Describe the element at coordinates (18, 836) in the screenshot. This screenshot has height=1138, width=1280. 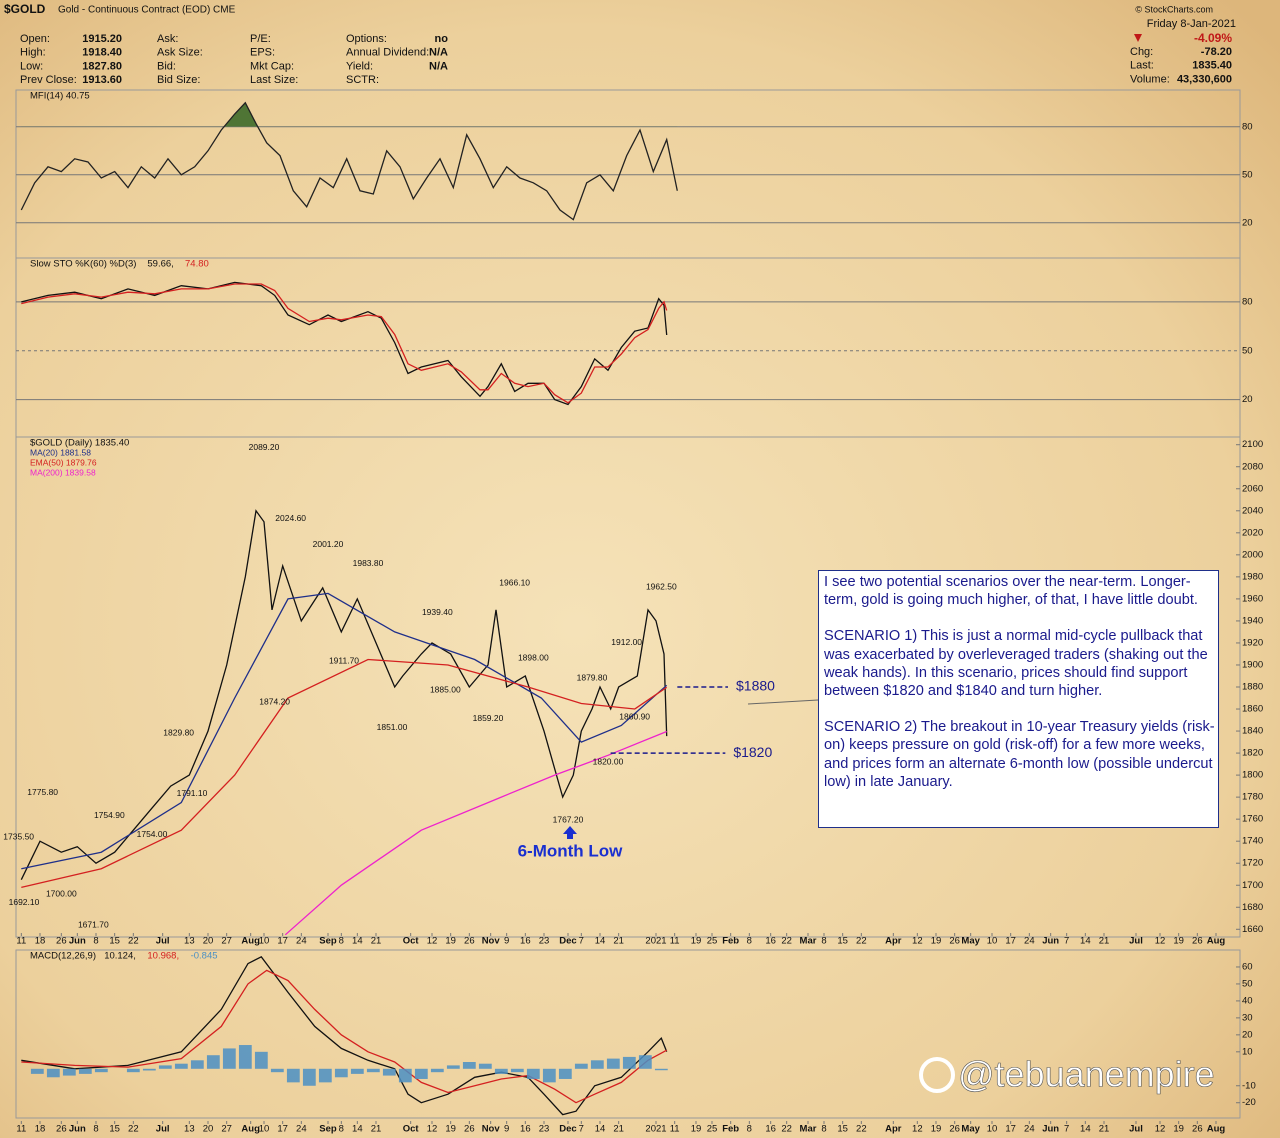
I see `price-annotation: 1735.50` at that location.